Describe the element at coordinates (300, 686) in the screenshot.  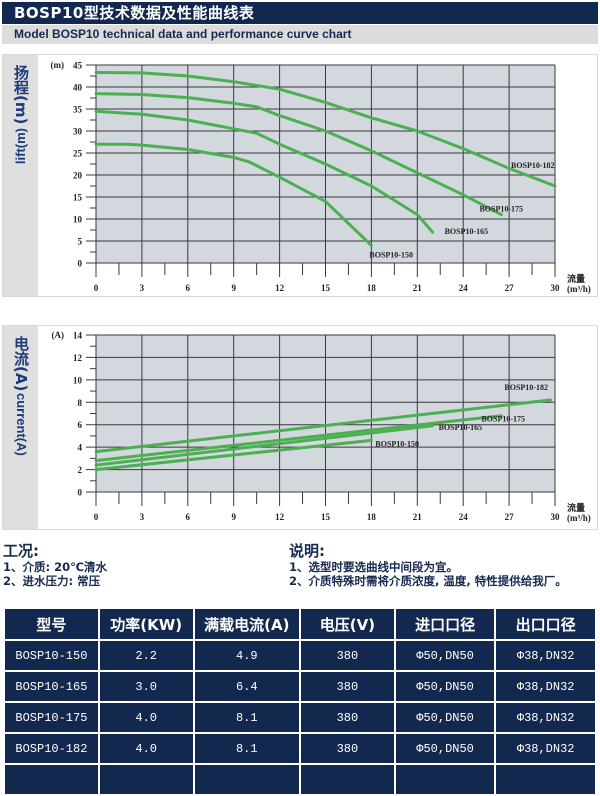
I see `table-row: BOSP10-165 3.0 6.4 380 Φ50,DN50 Φ38,DN32` at that location.